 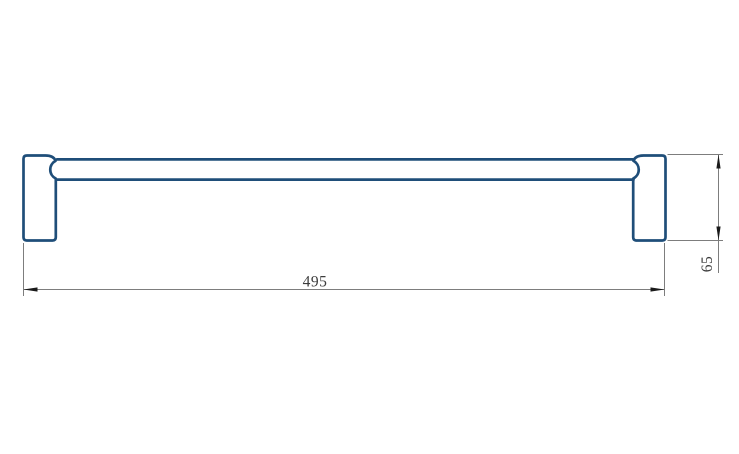 What do you see at coordinates (707, 264) in the screenshot?
I see `height-dimension-label: 65` at bounding box center [707, 264].